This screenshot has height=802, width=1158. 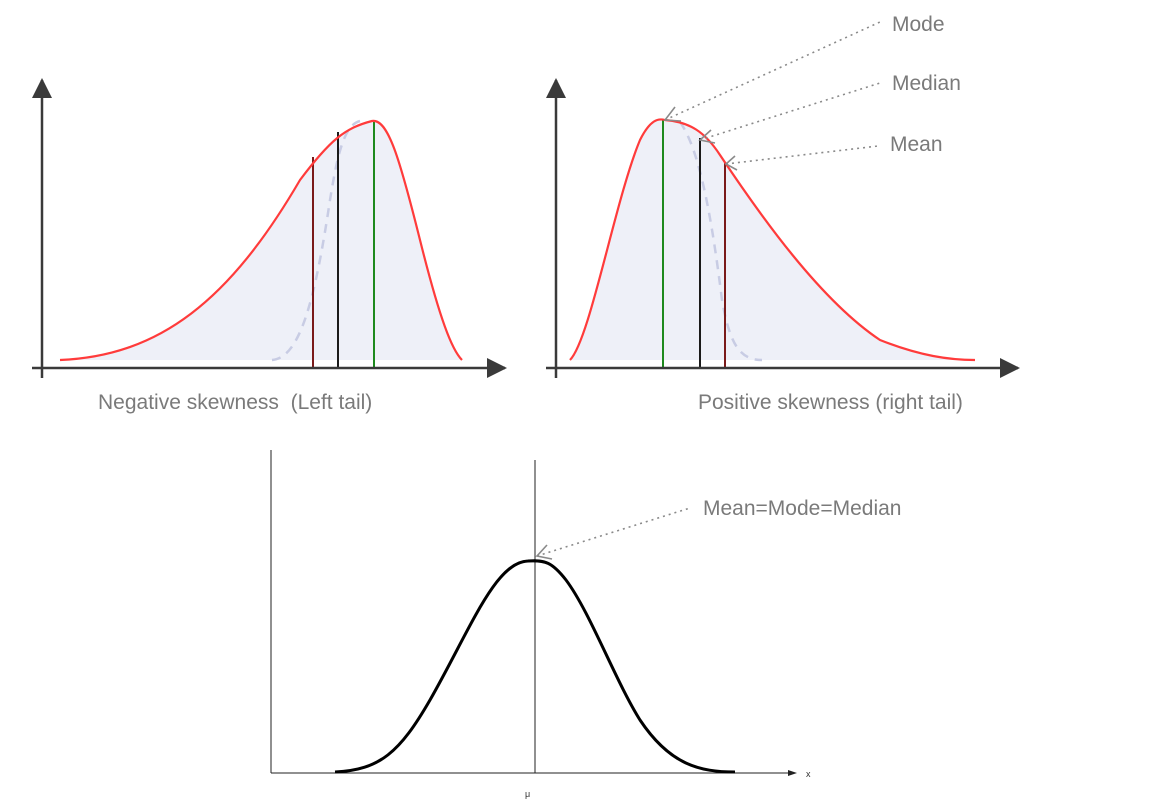 What do you see at coordinates (613, 533) in the screenshot?
I see `mean-mode-median-pointer` at bounding box center [613, 533].